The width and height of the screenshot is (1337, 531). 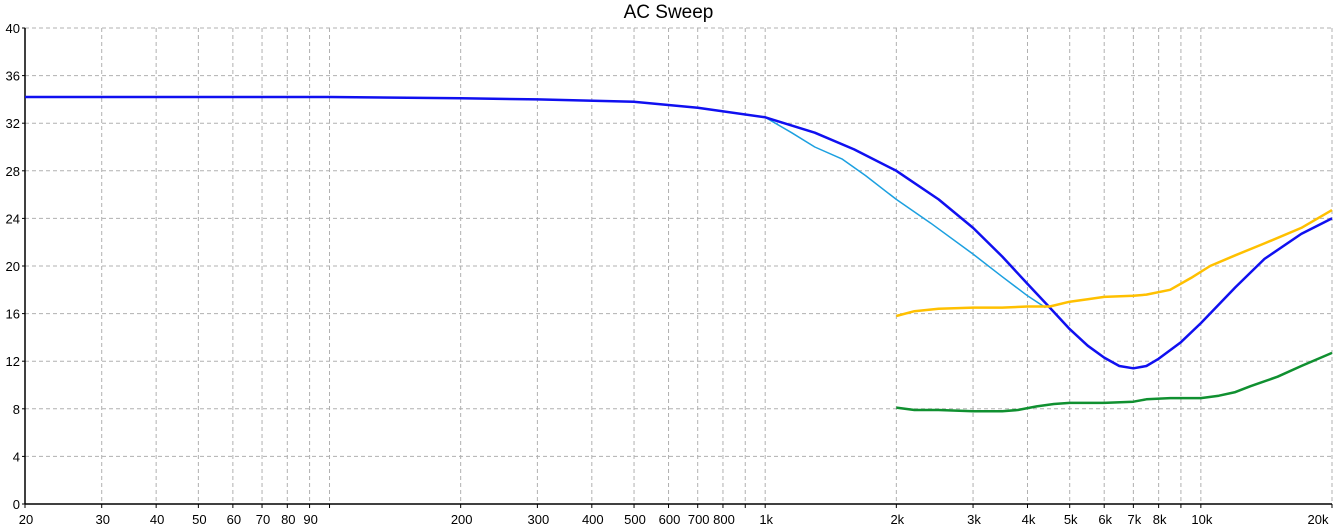 I want to click on x-tick-label: 90, so click(x=310, y=519).